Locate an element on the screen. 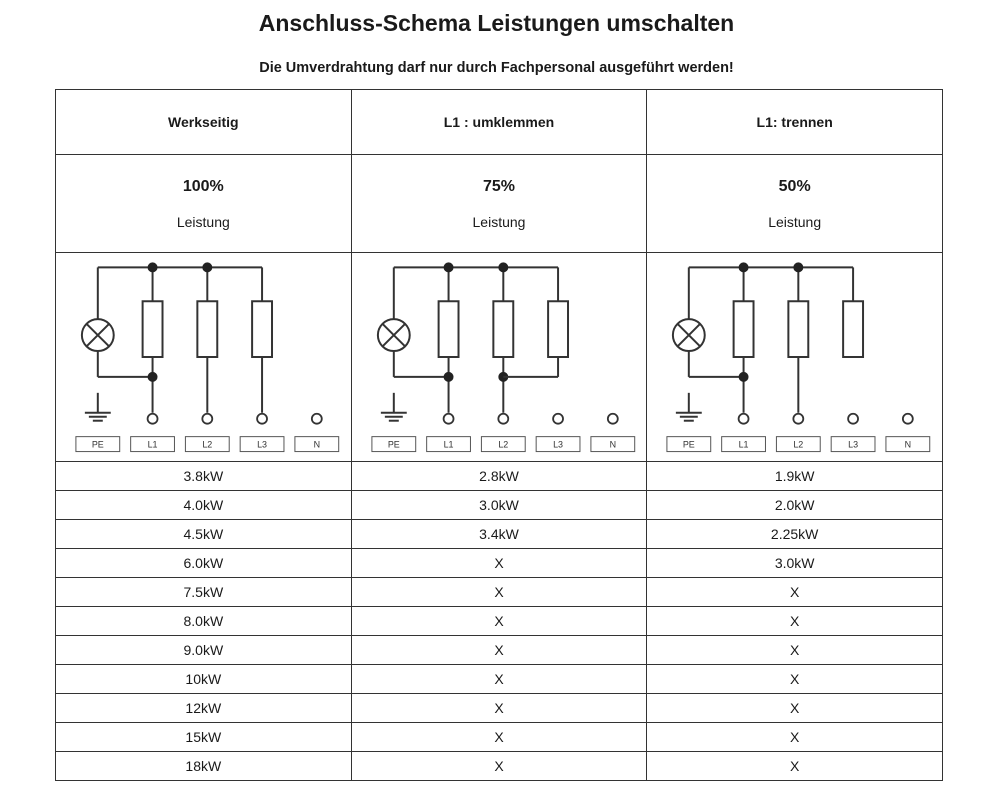 The width and height of the screenshot is (993, 800). power-value: 4.0kW is located at coordinates (203, 505).